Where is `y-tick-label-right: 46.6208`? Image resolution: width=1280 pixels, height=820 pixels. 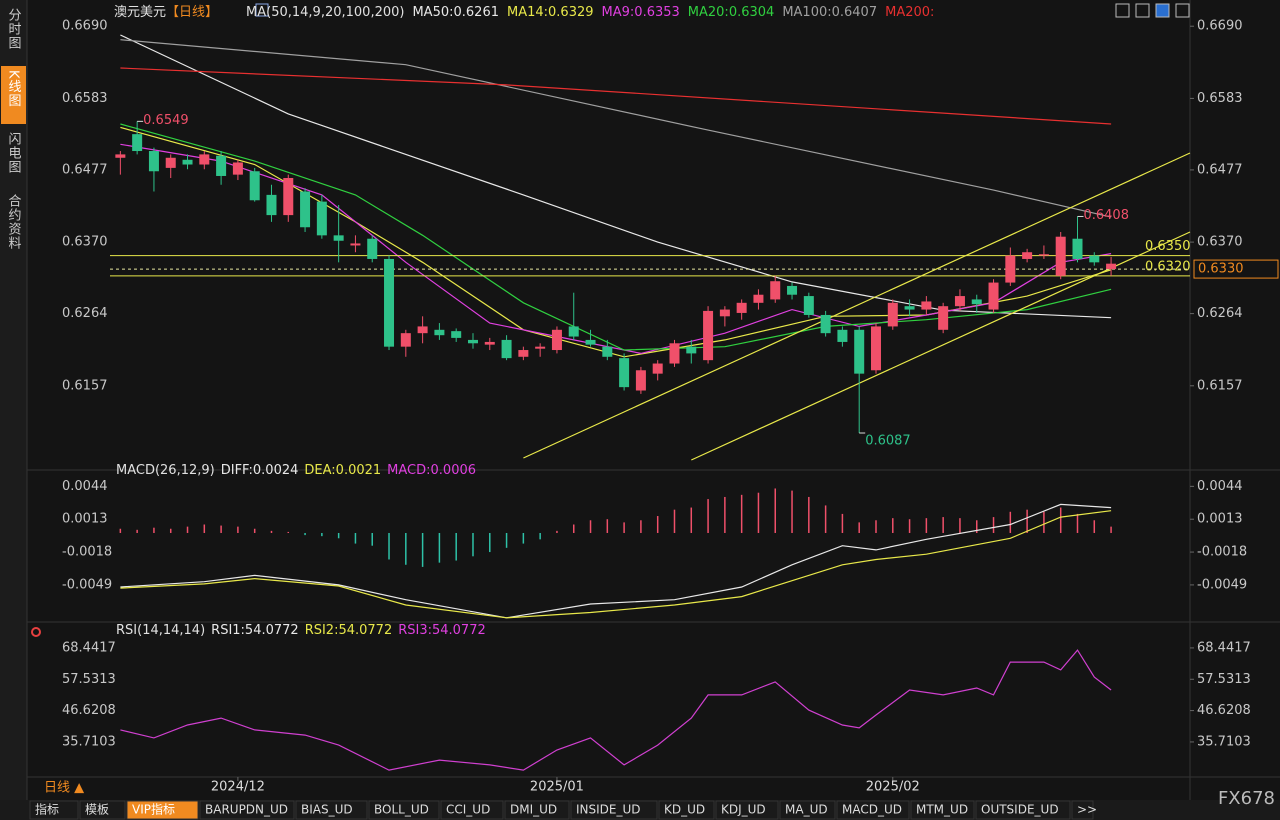 y-tick-label-right: 46.6208 is located at coordinates (1224, 710).